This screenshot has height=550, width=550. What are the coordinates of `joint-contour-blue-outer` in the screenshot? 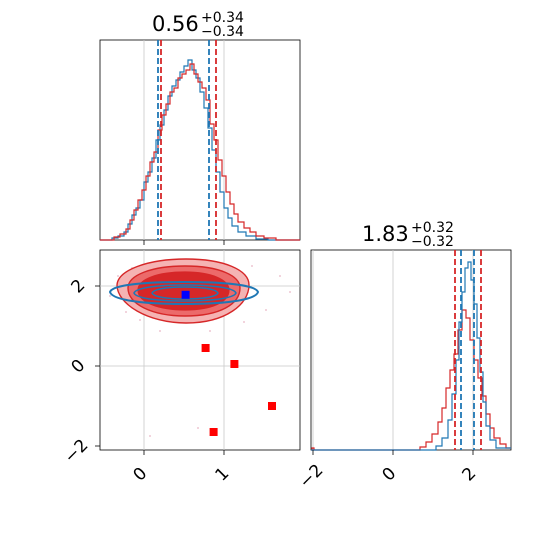 It's located at (184, 293).